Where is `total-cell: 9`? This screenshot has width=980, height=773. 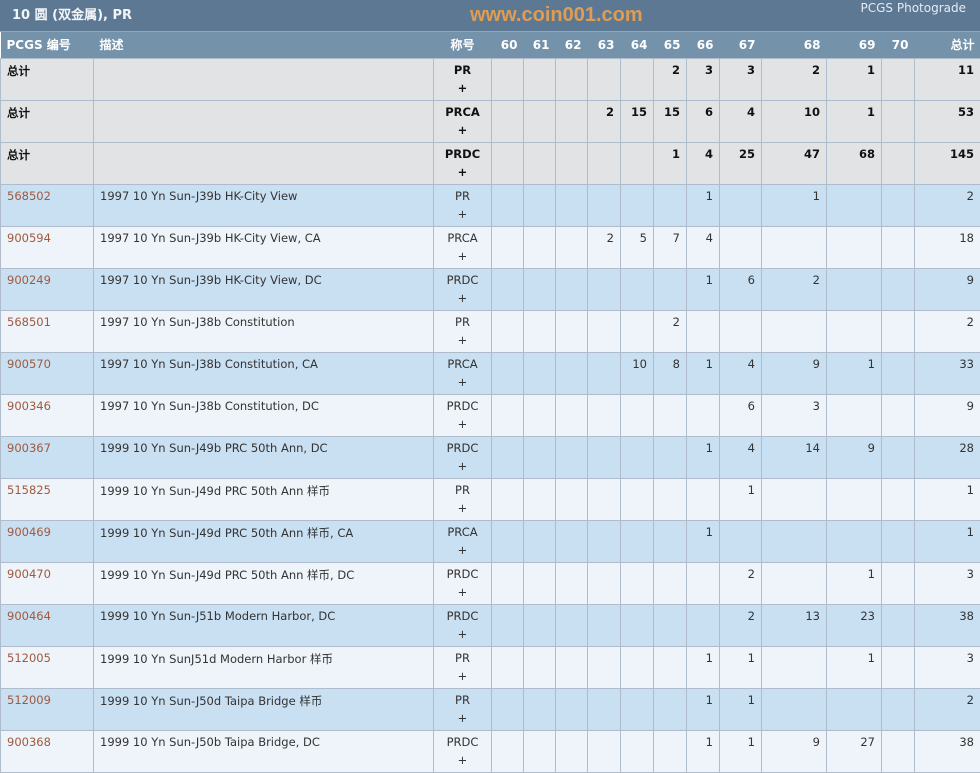
total-cell: 9 is located at coordinates (947, 415).